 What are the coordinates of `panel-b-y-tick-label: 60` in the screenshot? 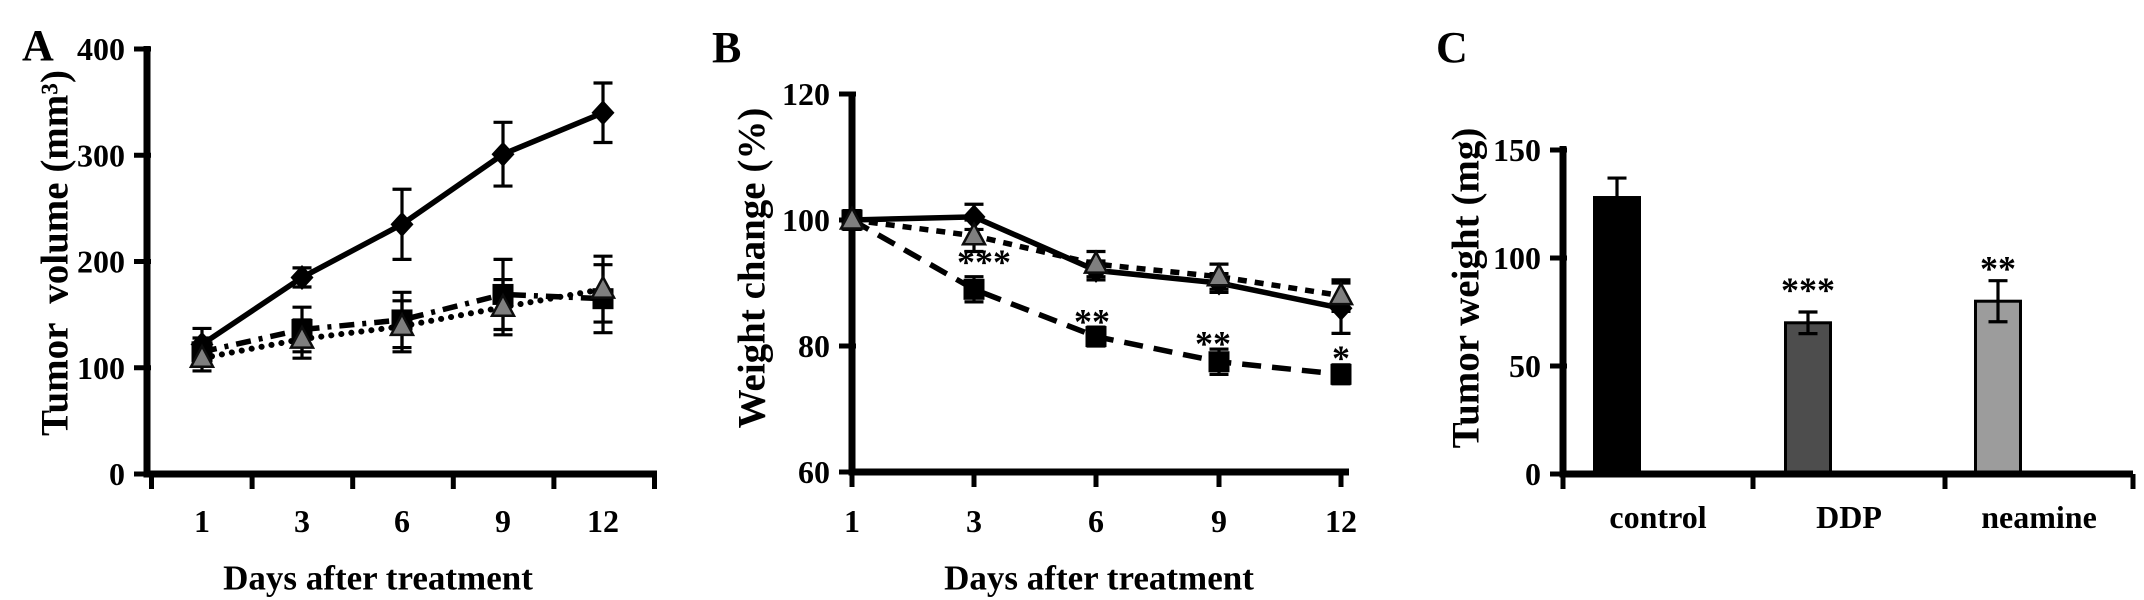 It's located at (814, 472).